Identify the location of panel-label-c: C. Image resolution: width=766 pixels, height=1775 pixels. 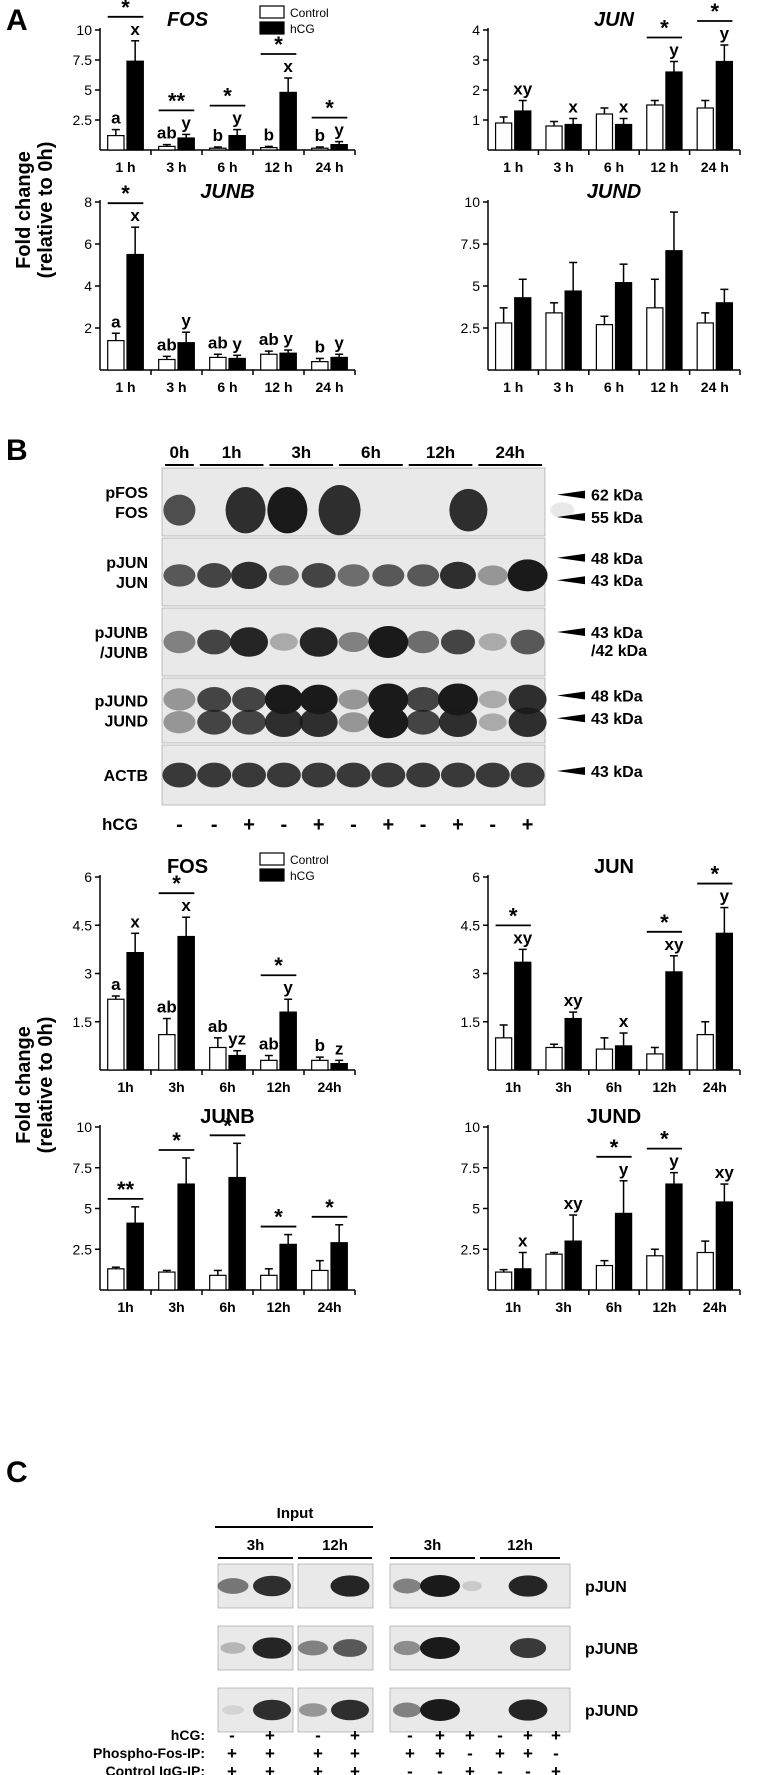
(17, 1472).